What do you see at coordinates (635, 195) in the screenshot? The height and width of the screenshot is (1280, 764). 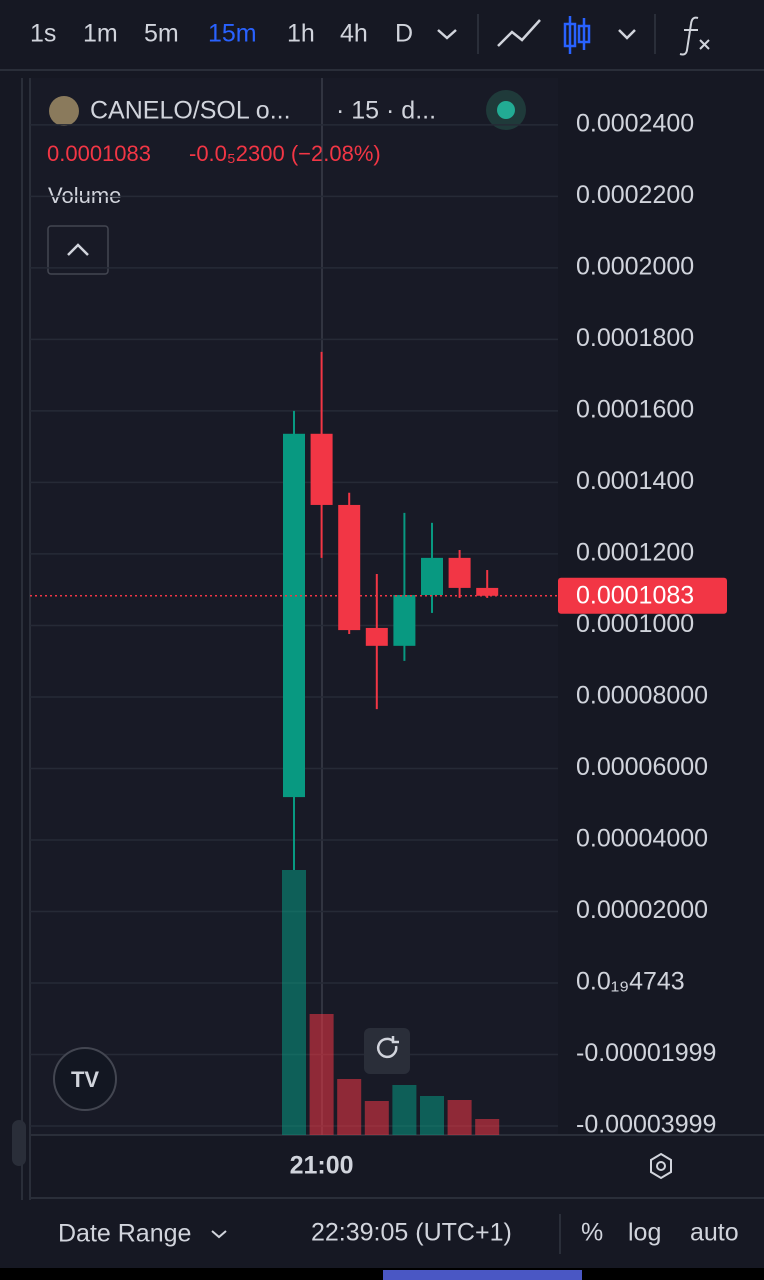 I see `y-tick-label: 0.0002200` at bounding box center [635, 195].